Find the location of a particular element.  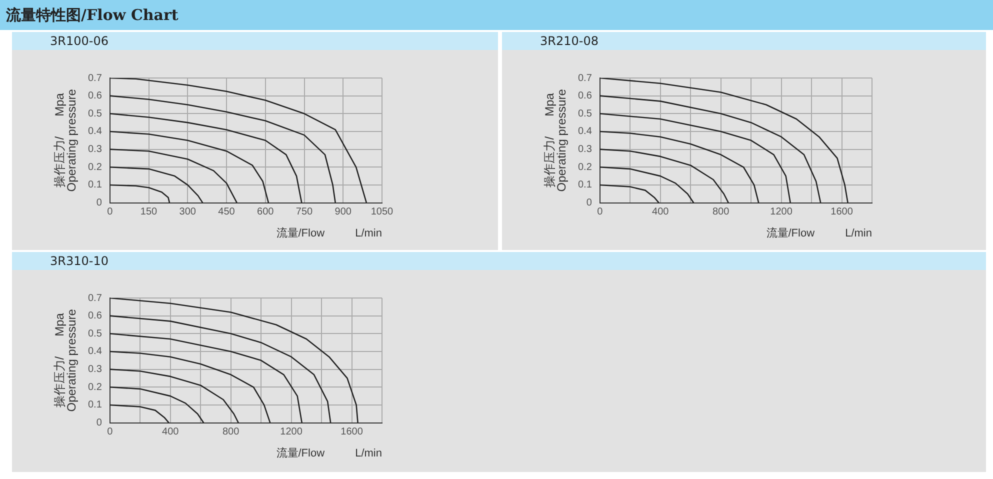

x-tick-label: 750 is located at coordinates (305, 212).